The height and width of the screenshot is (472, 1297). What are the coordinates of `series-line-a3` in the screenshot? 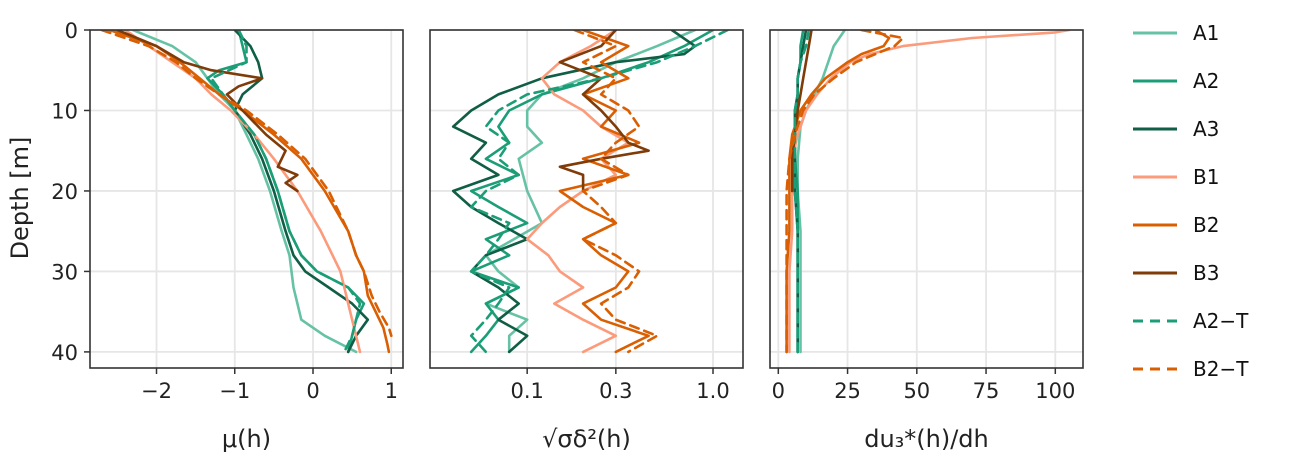 It's located at (301, 192).